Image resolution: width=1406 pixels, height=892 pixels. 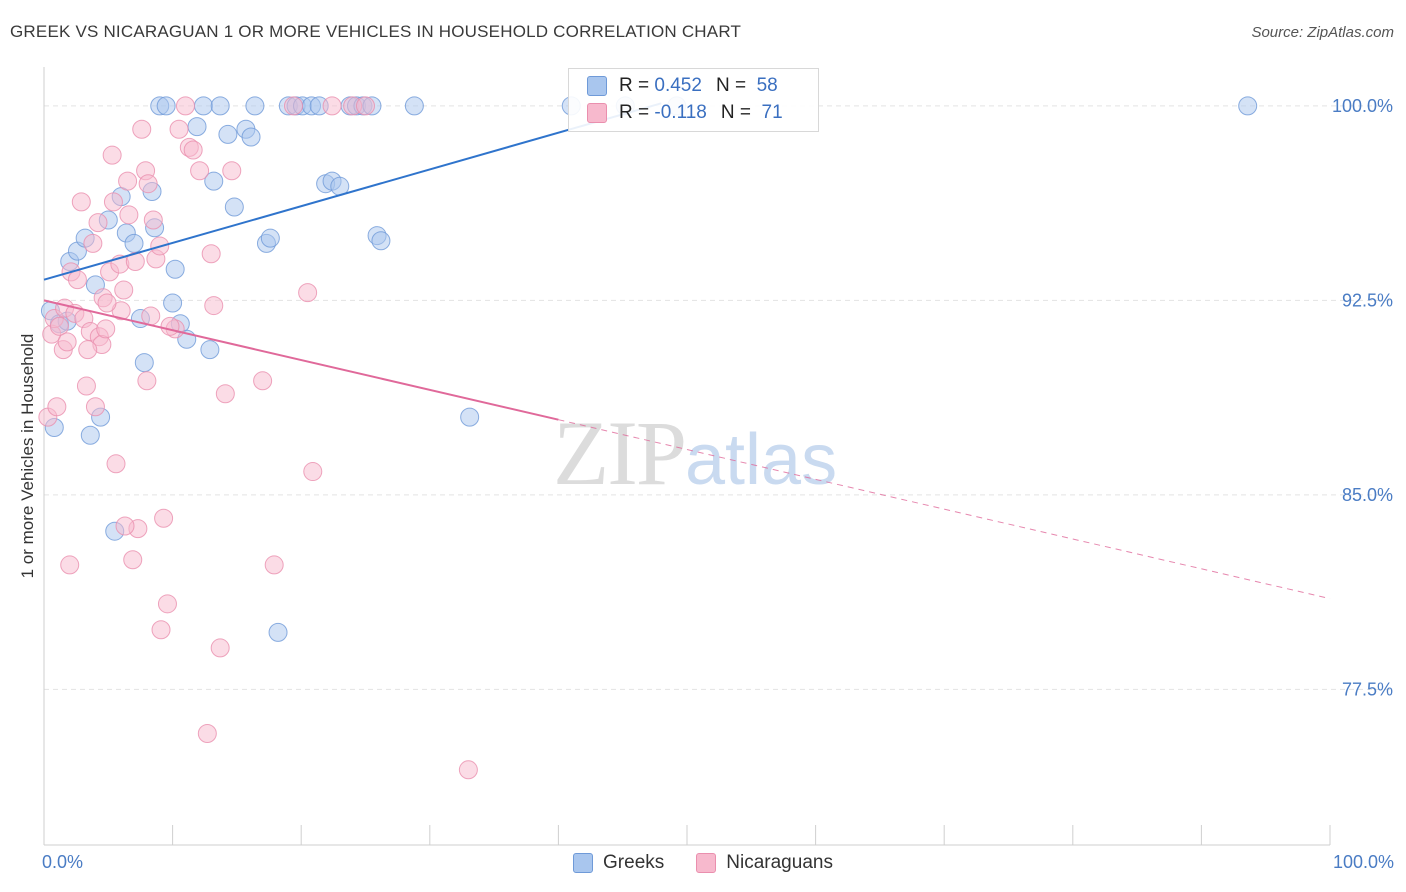 What do you see at coordinates (27, 456) in the screenshot?
I see `y-axis-label: 1 or more Vehicles in Household` at bounding box center [27, 456].